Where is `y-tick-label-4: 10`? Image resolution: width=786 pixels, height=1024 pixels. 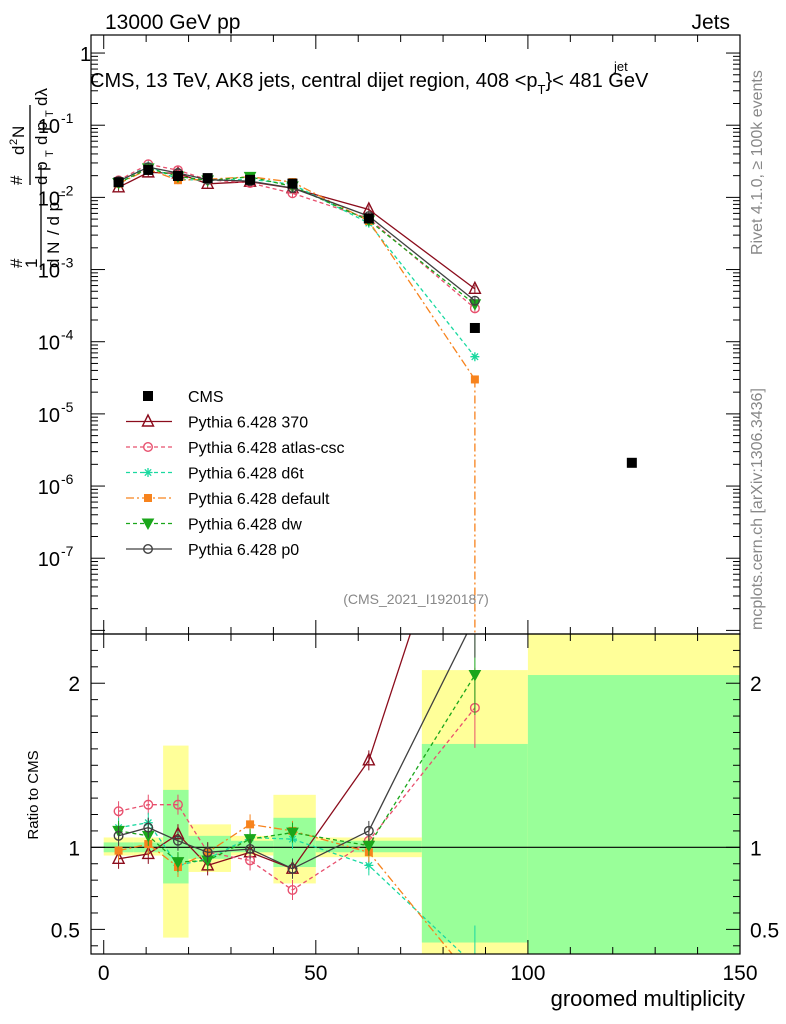
y-tick-label-4: 10 is located at coordinates (49, 344).